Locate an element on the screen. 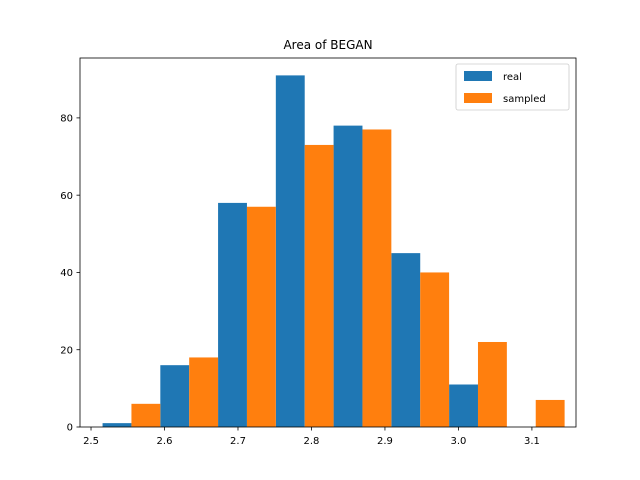 Image resolution: width=640 pixels, height=480 pixels. x-tick-label-3: 2.8 is located at coordinates (312, 441).